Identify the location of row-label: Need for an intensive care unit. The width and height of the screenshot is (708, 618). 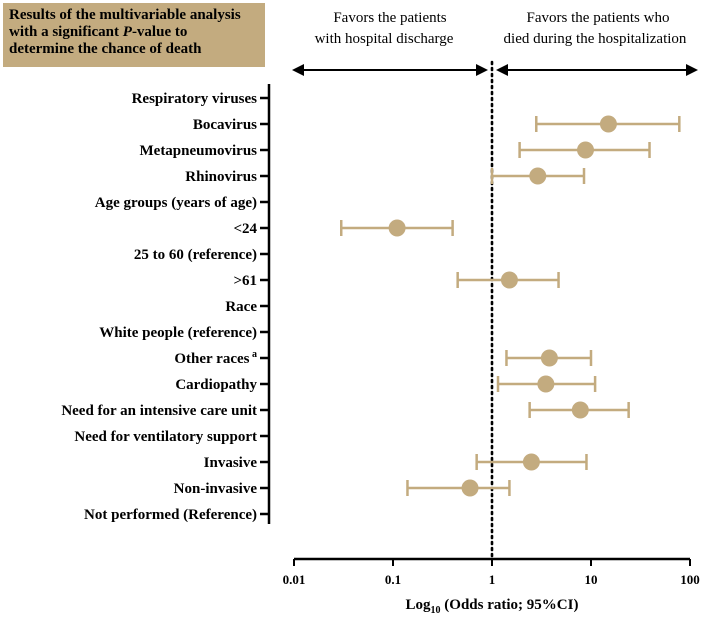
(159, 411).